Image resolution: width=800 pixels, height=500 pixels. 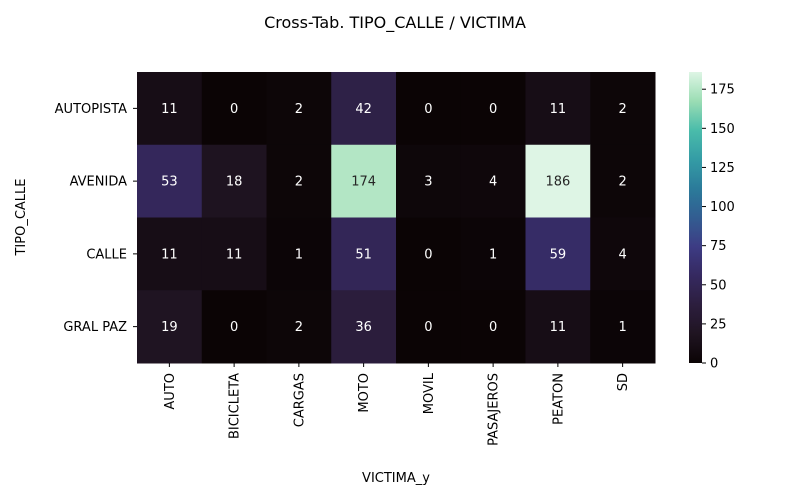 What do you see at coordinates (396, 478) in the screenshot?
I see `x-axis-label: VICTIMA_y` at bounding box center [396, 478].